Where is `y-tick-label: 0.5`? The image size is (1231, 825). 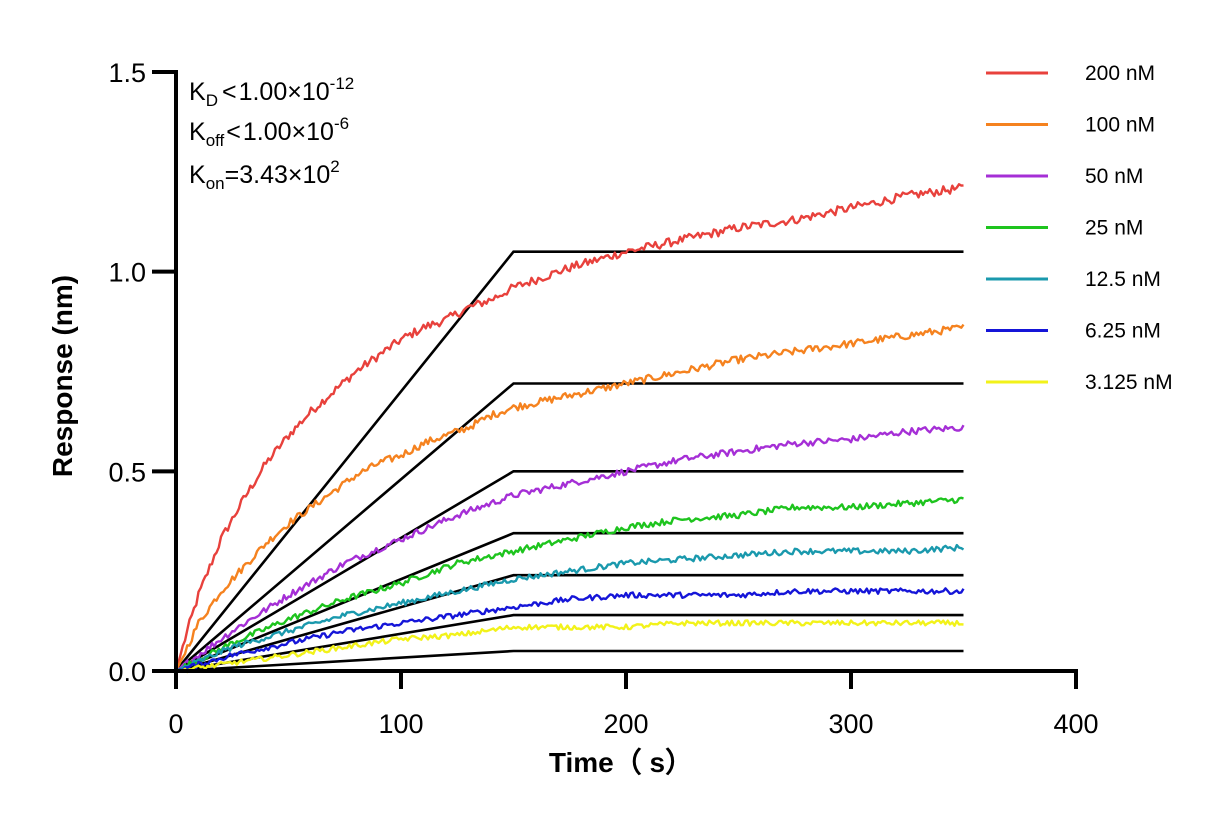 y-tick-label: 0.5 is located at coordinates (127, 472).